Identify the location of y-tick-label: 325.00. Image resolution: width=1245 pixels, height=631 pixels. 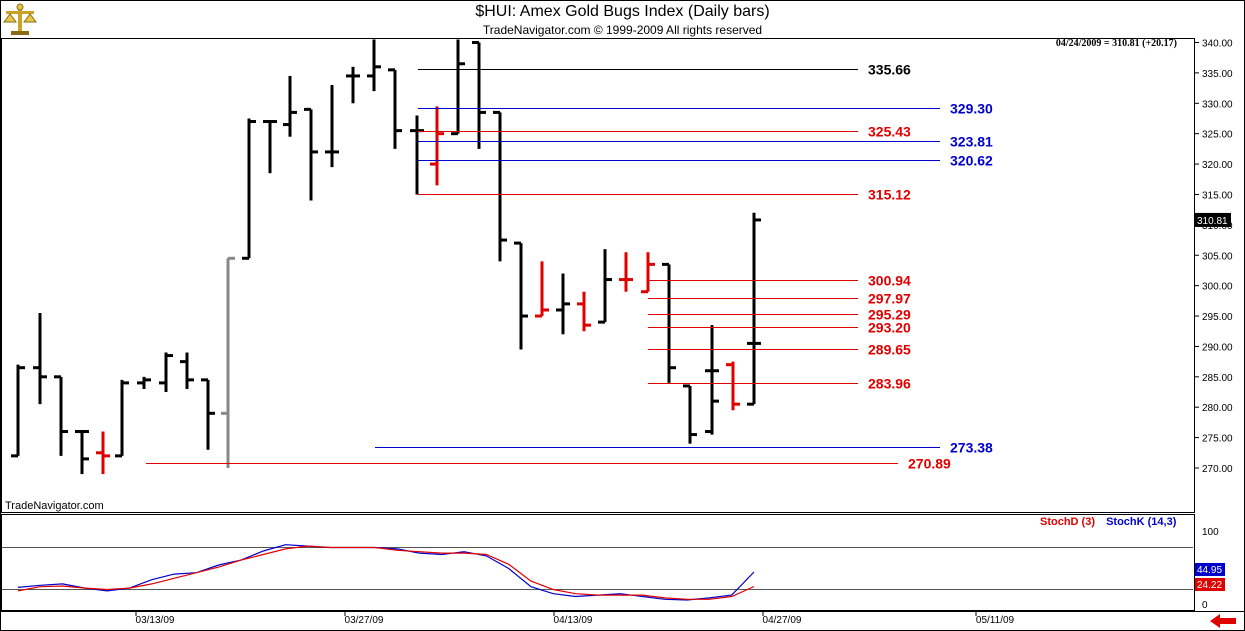
(1217, 135).